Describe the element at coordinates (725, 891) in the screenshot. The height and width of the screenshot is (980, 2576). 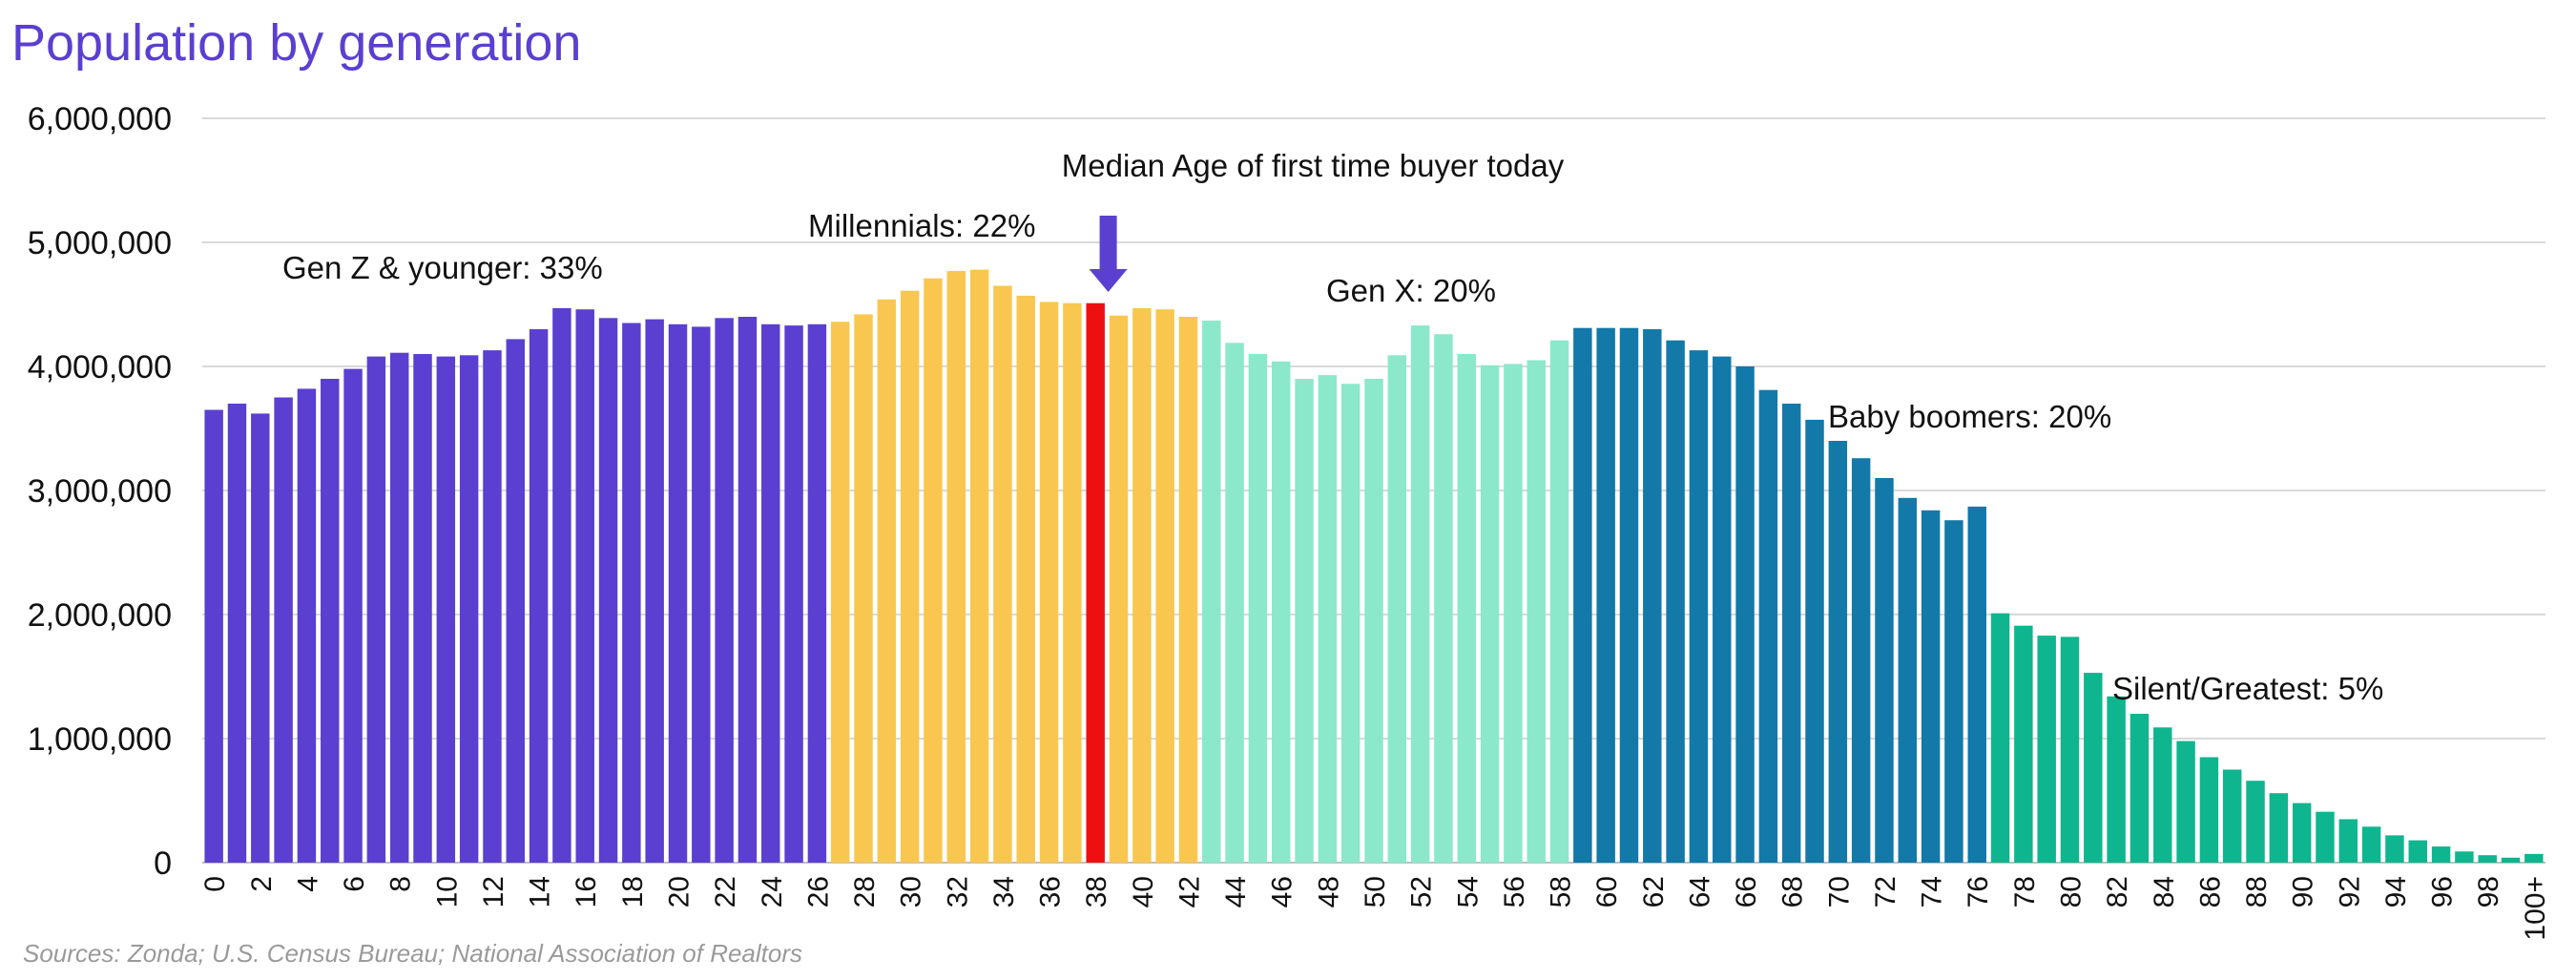
I see `x-tick-label: 22` at that location.